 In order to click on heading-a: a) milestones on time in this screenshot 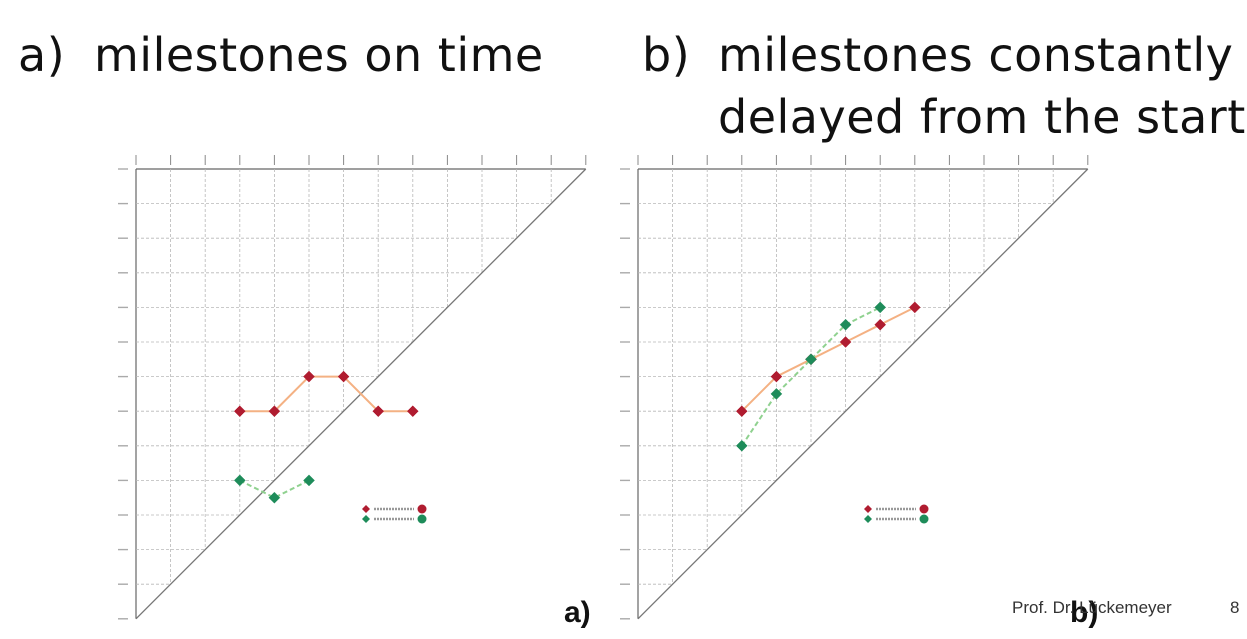, I will do `click(298, 57)`.